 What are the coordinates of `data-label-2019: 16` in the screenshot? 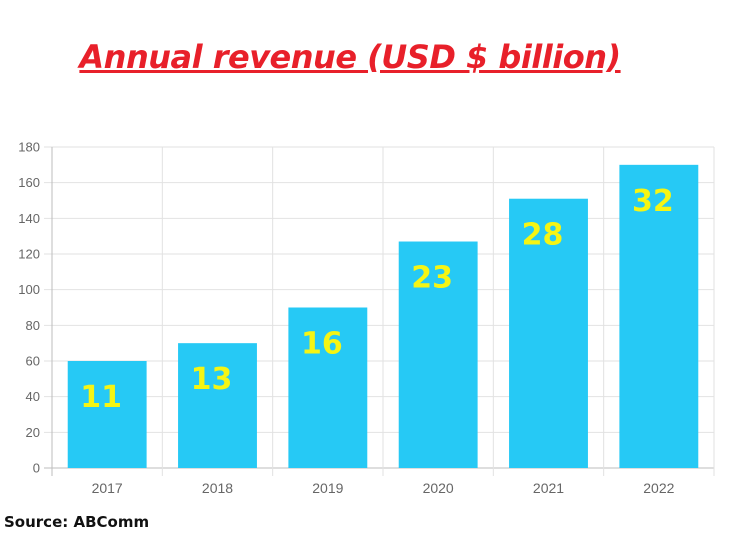 It's located at (322, 344).